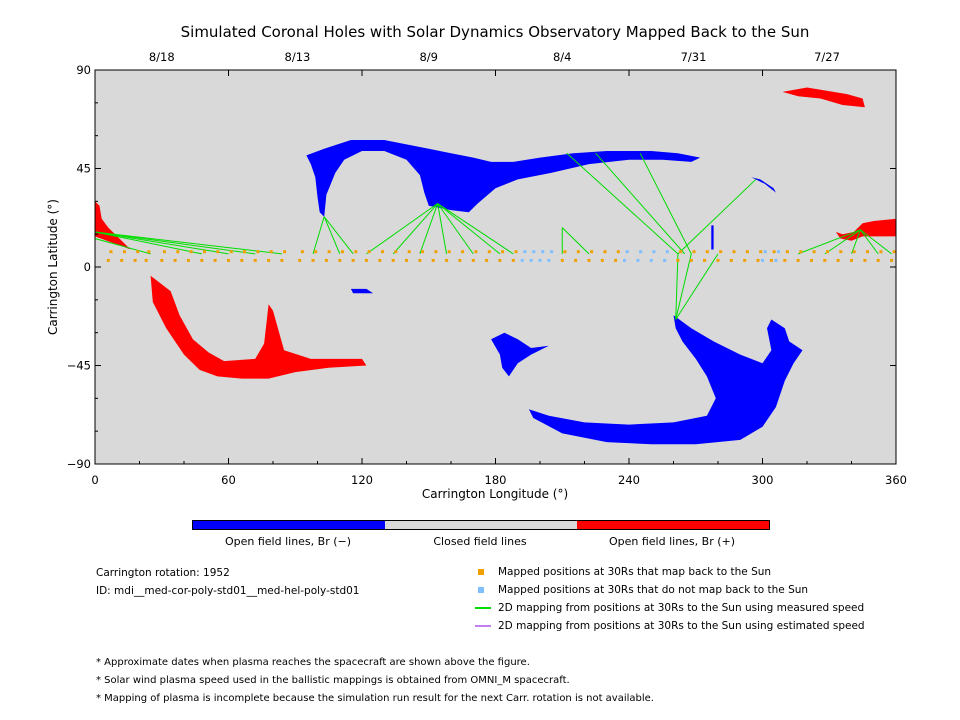 This screenshot has width=960, height=720. I want to click on x-tick-label: 240, so click(629, 480).